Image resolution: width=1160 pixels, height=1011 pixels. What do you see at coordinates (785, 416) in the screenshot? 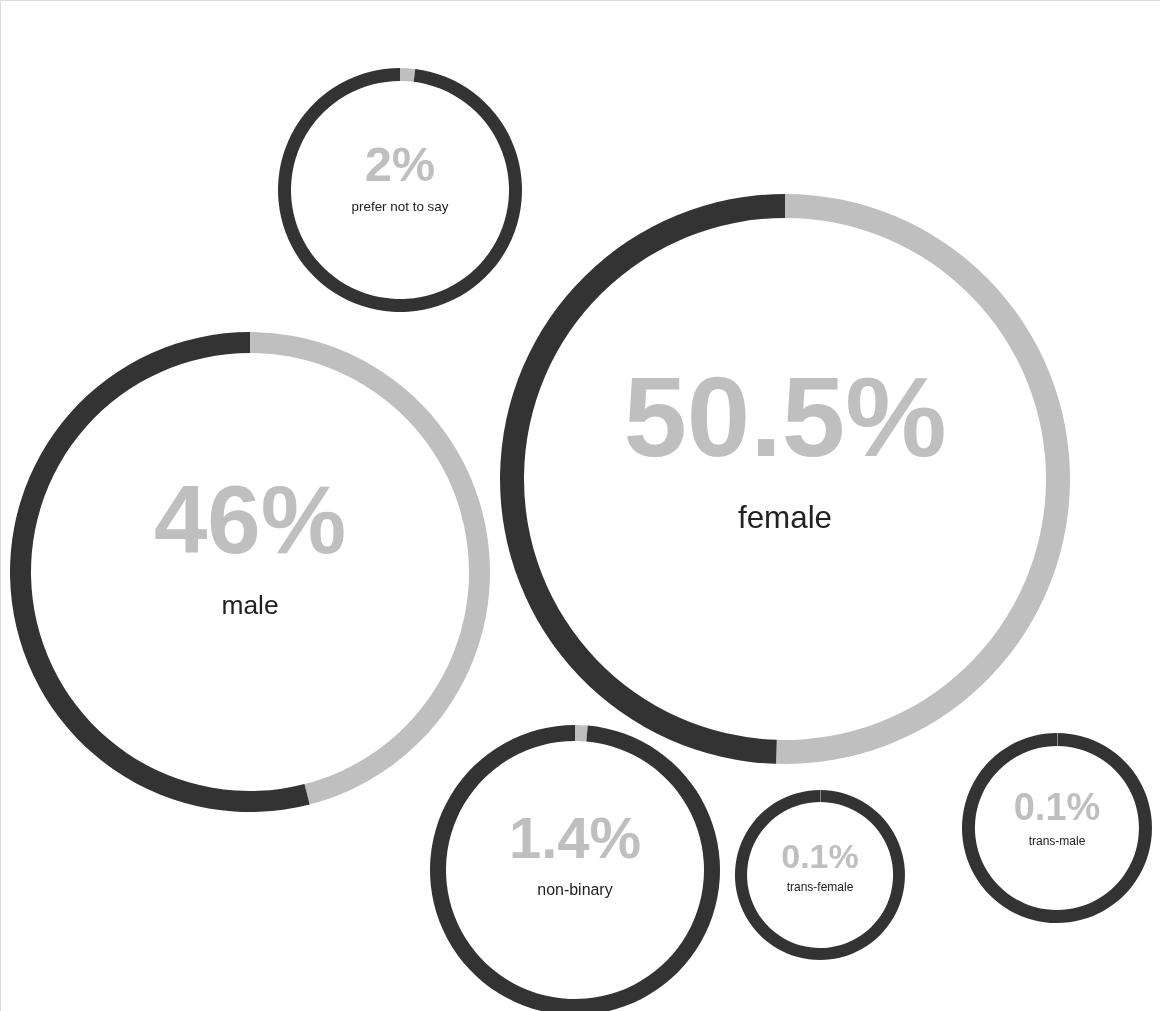
I see `data-label: 50.5%` at bounding box center [785, 416].